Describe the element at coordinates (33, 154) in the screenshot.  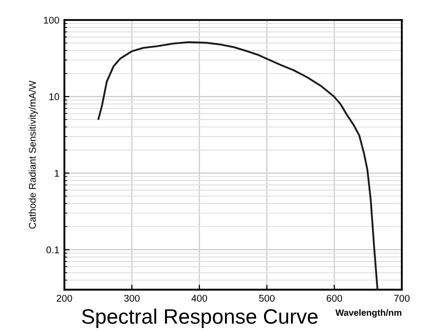
I see `y-axis-title: Cathode Radiant Sensitivity/mA/W` at that location.